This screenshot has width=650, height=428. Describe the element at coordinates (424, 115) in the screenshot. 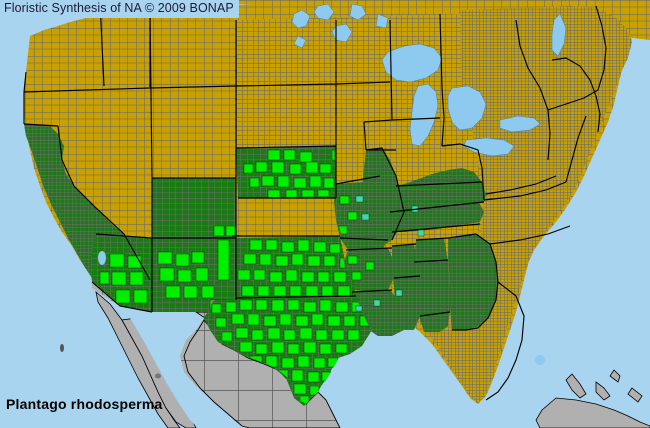

I see `lake-michigan` at that location.